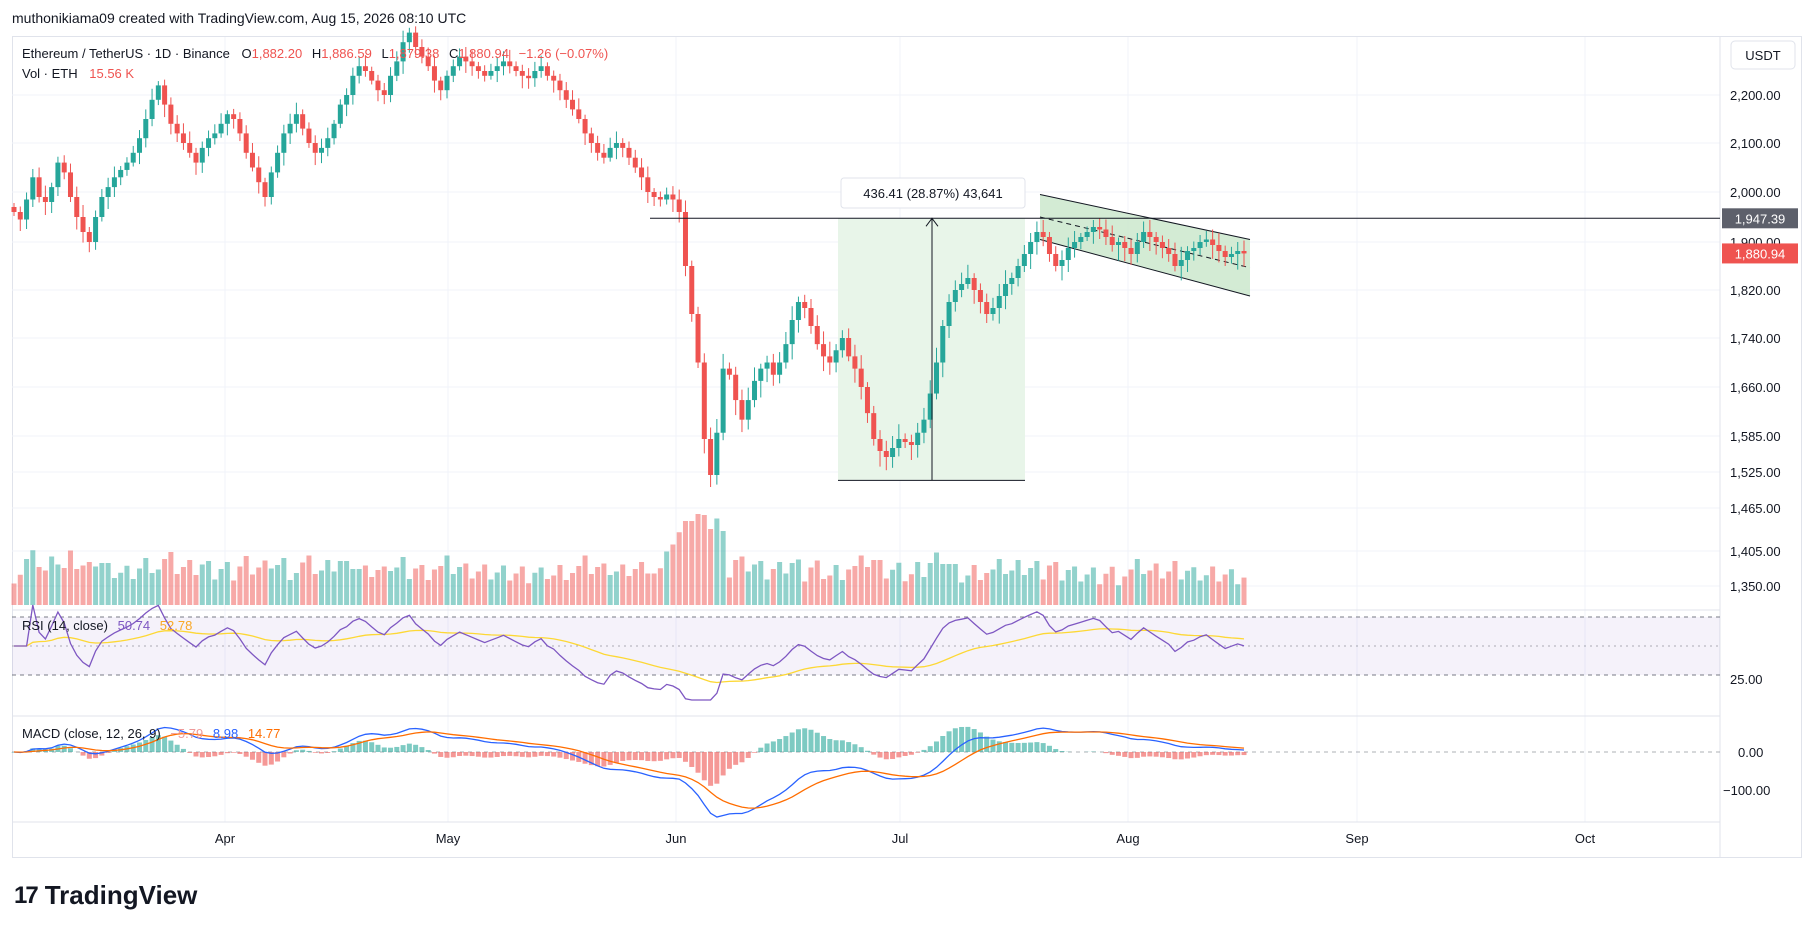  Describe the element at coordinates (346, 53) in the screenshot. I see `legend-h-value: 1,886.59` at that location.